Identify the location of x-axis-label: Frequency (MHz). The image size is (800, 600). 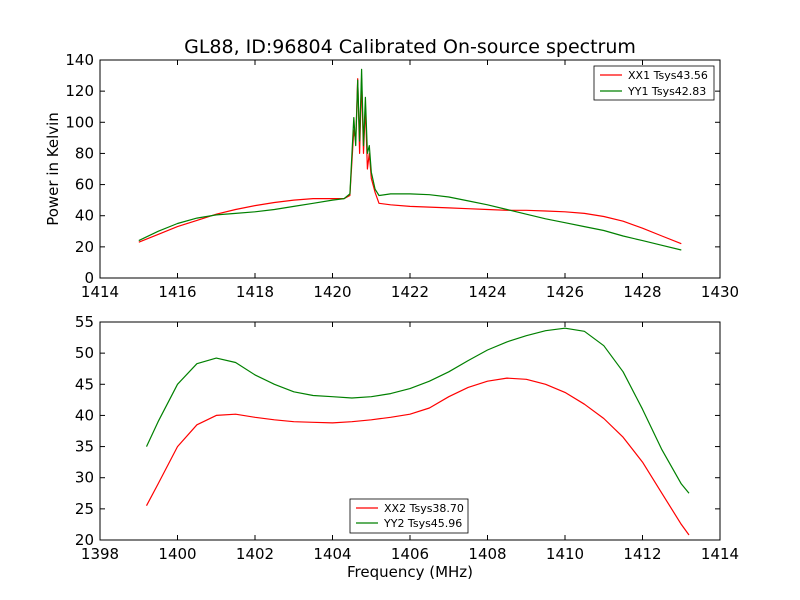
(410, 572).